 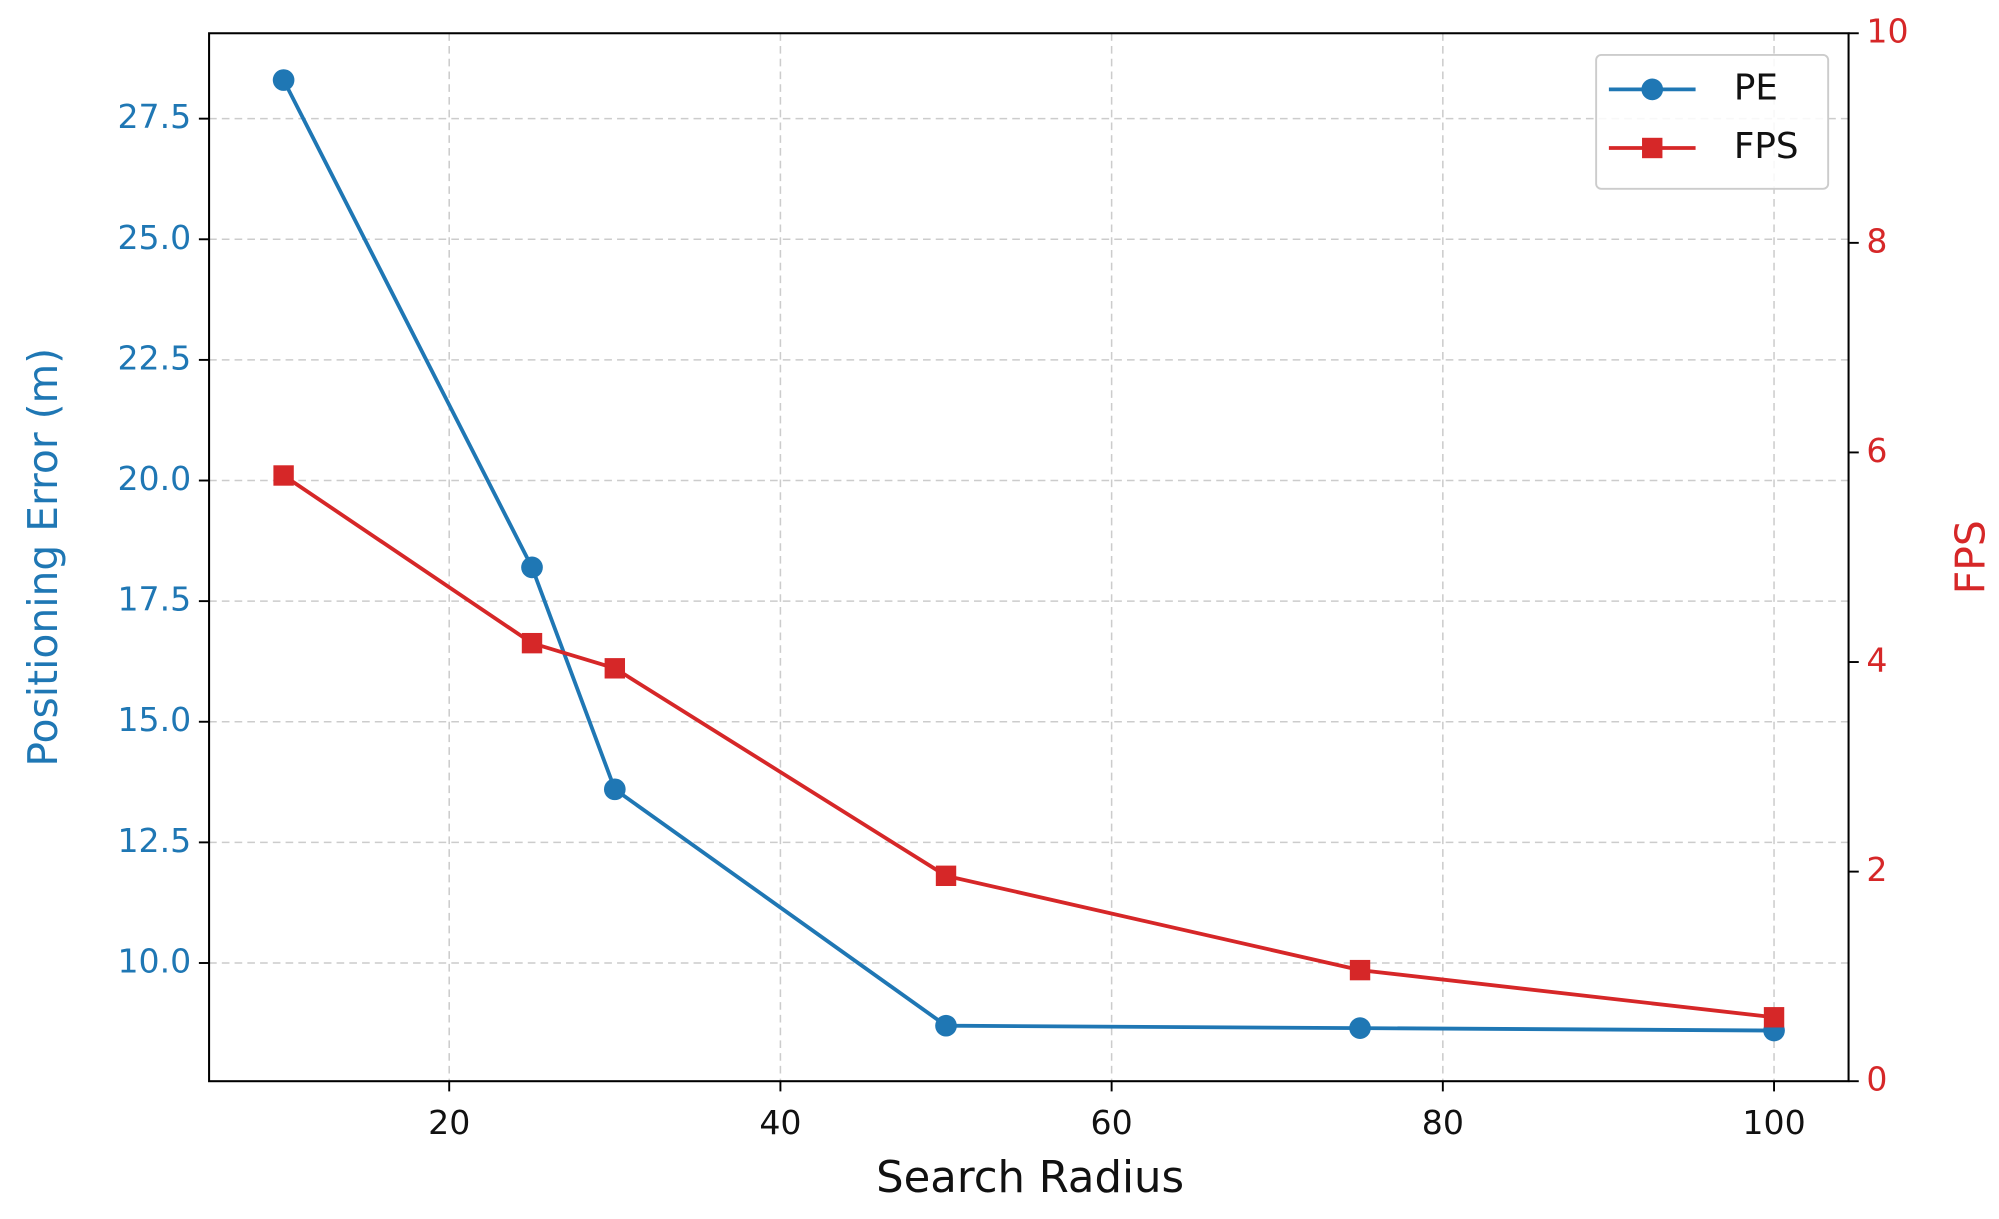 I want to click on legend-box, so click(x=1712, y=121).